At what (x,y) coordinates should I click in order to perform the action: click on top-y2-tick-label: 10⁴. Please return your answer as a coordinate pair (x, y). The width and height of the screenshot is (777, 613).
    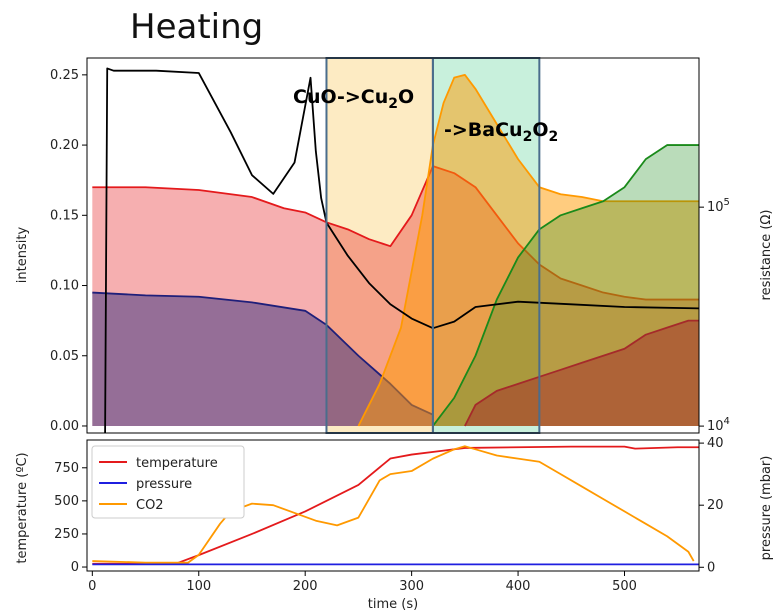
    Looking at the image, I should click on (718, 425).